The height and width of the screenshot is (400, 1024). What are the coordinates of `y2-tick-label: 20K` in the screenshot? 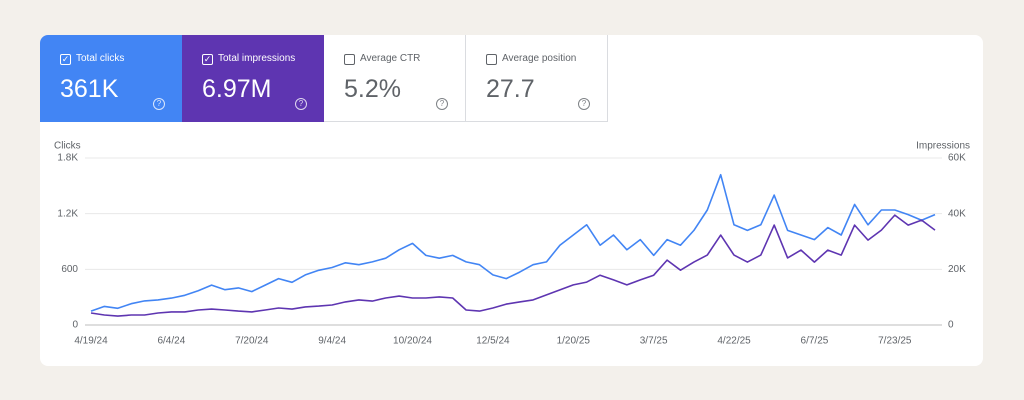 It's located at (957, 269).